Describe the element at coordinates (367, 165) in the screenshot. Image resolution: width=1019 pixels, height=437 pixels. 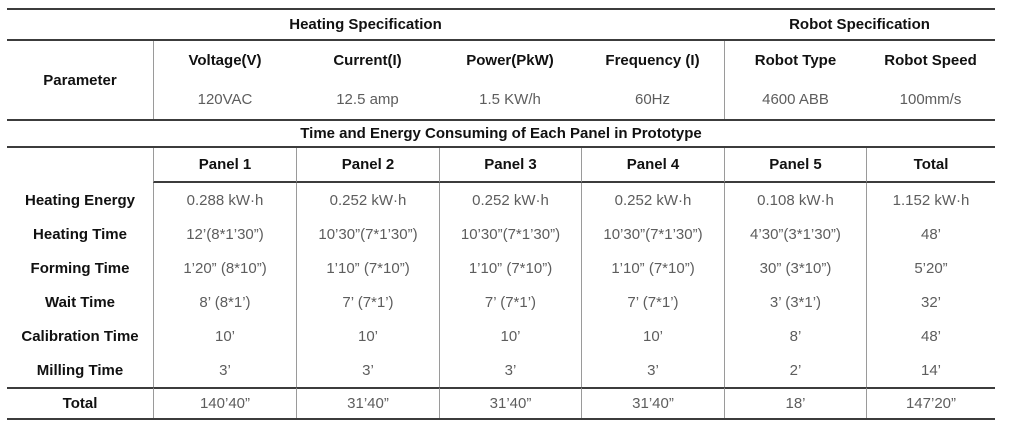
I see `panel-col-header-2: Panel 2` at that location.